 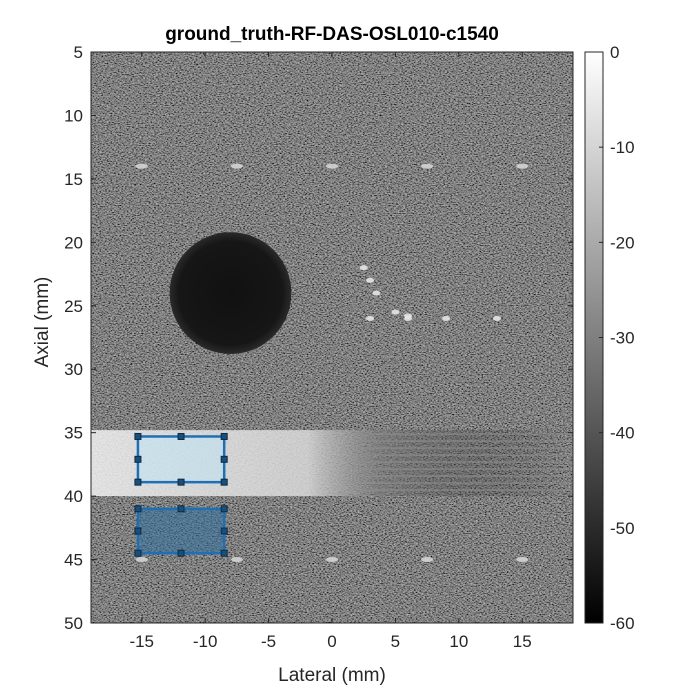 I want to click on y-axis-label: Axial (mm), so click(x=42, y=322).